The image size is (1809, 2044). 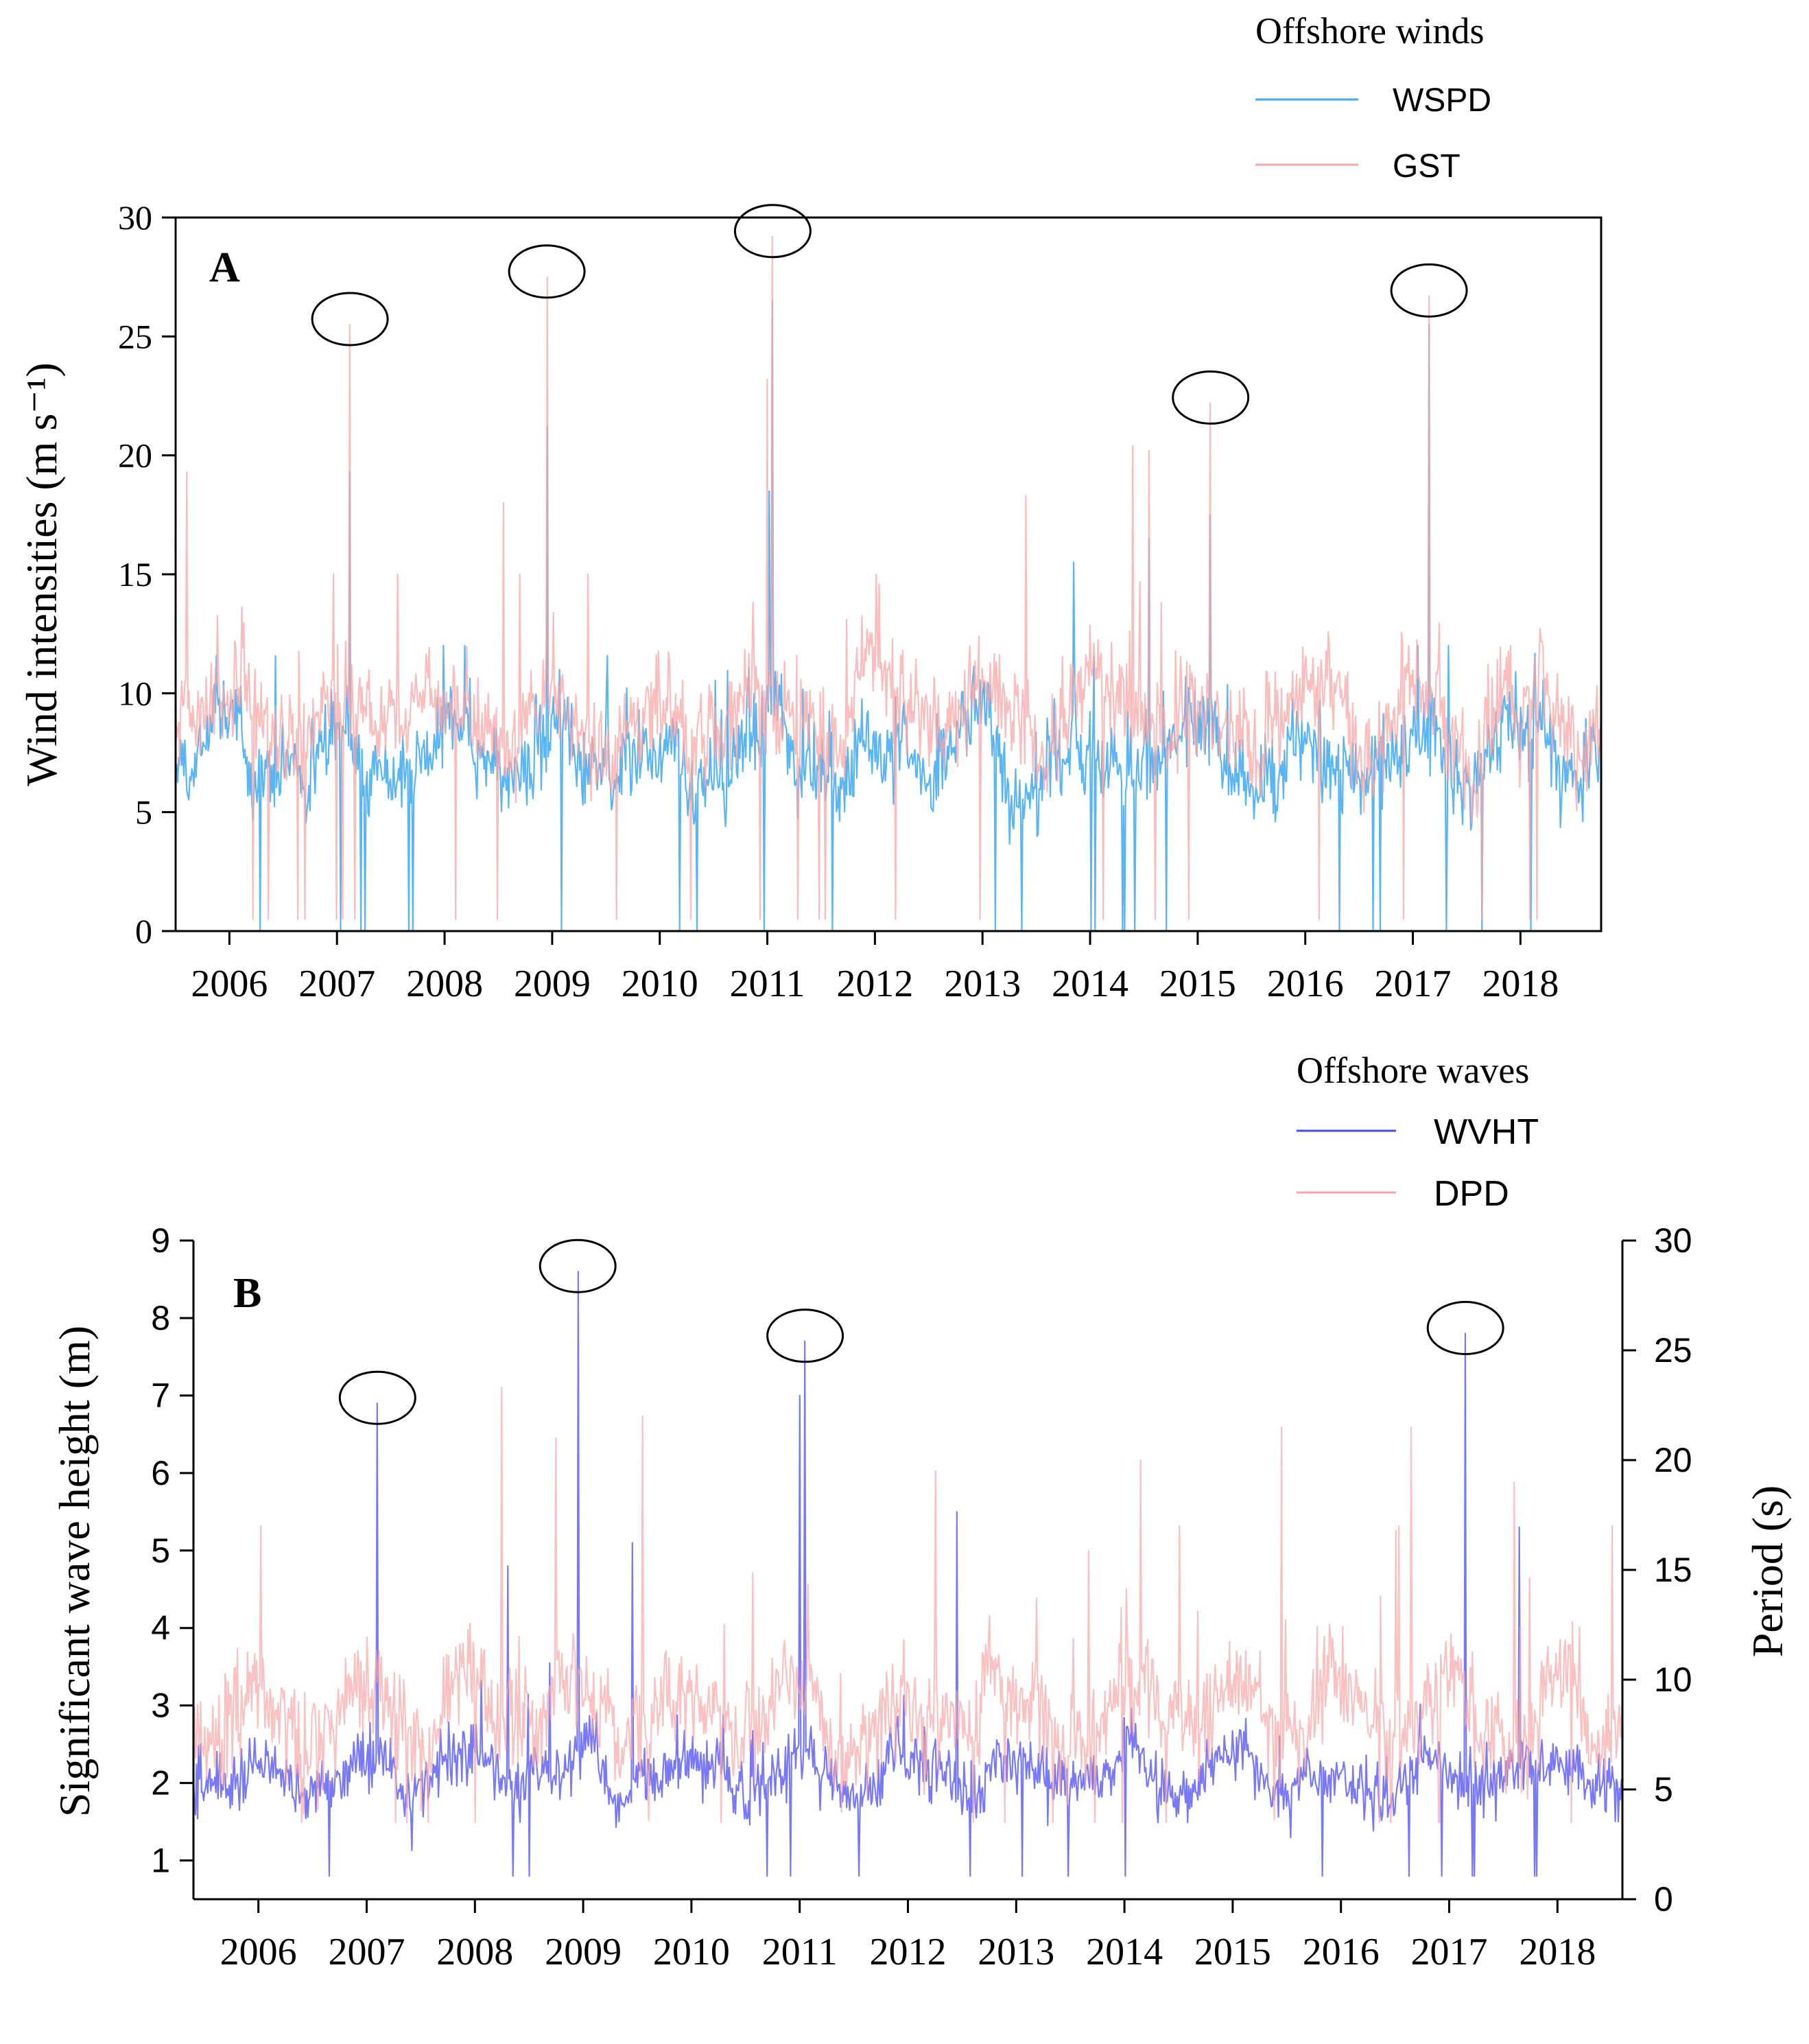 What do you see at coordinates (1673, 1350) in the screenshot?
I see `y-right-tick-label: 25` at bounding box center [1673, 1350].